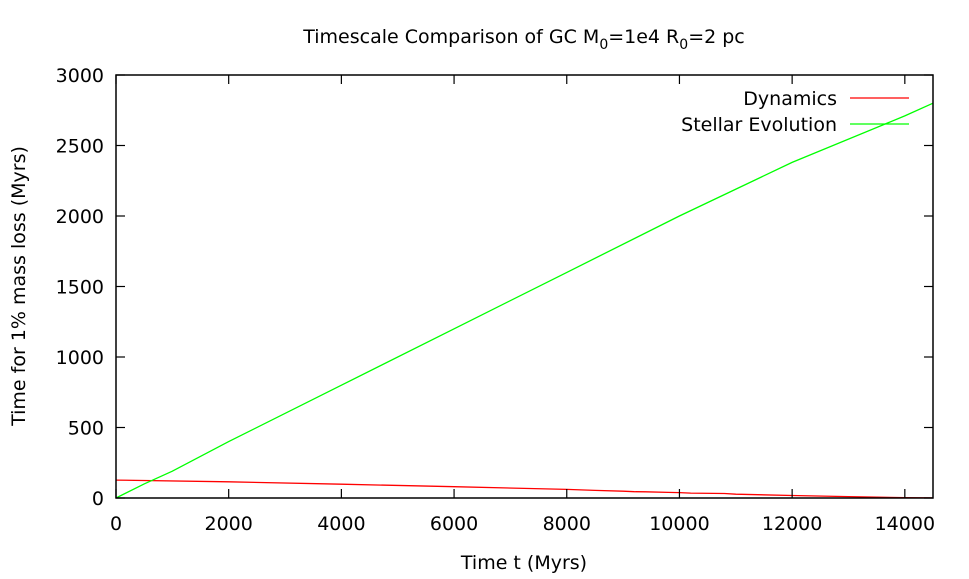  What do you see at coordinates (19, 286) in the screenshot?
I see `y-axis-label: Time for 1% mass loss (Myrs)` at bounding box center [19, 286].